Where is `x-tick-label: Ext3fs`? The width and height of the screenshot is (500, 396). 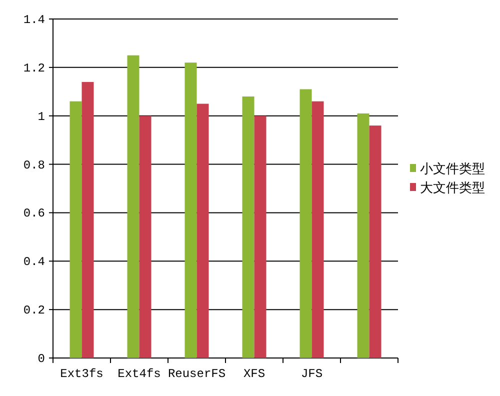 x-tick-label: Ext3fs is located at coordinates (82, 374).